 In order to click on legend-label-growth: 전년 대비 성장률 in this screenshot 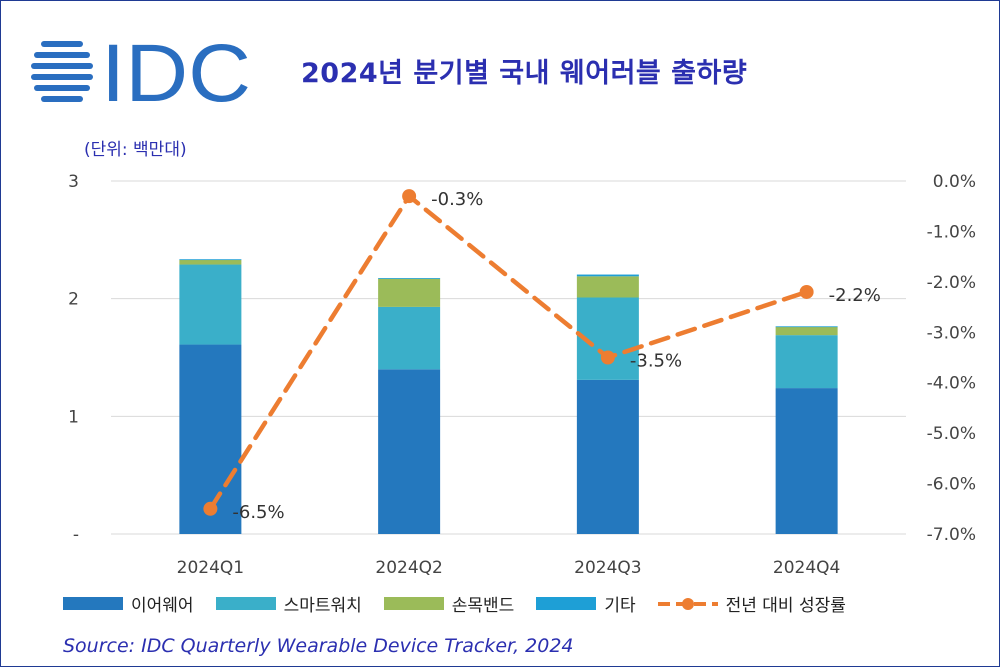, I will do `click(785, 606)`.